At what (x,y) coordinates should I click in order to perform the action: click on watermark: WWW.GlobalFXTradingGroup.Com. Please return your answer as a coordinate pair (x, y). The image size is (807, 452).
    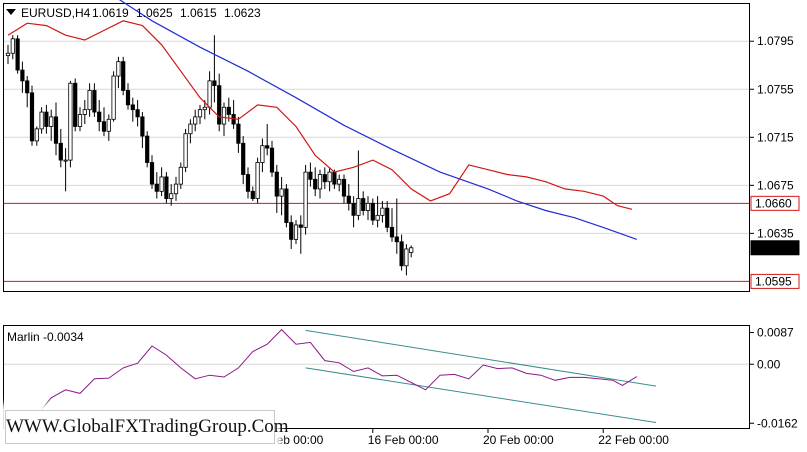
    Looking at the image, I should click on (147, 427).